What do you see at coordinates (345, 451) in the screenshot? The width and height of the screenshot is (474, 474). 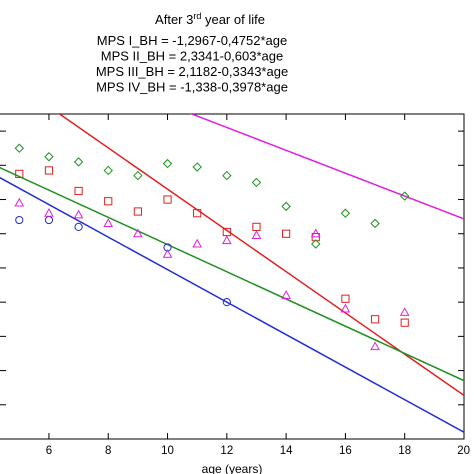 I see `x-tick-label-16: 16` at bounding box center [345, 451].